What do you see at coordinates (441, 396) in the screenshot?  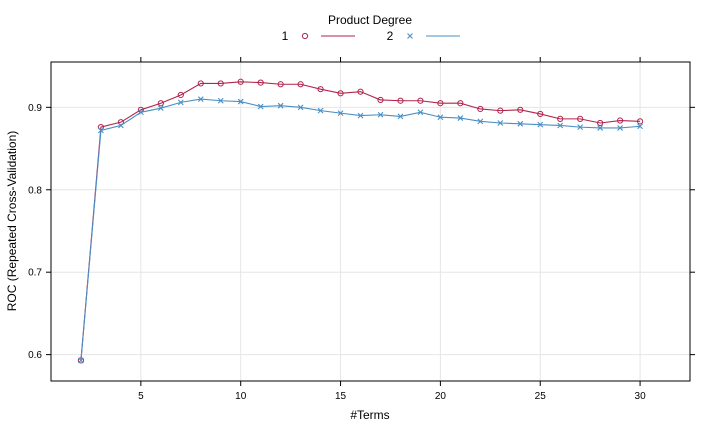 I see `x-tick-label: 20` at bounding box center [441, 396].